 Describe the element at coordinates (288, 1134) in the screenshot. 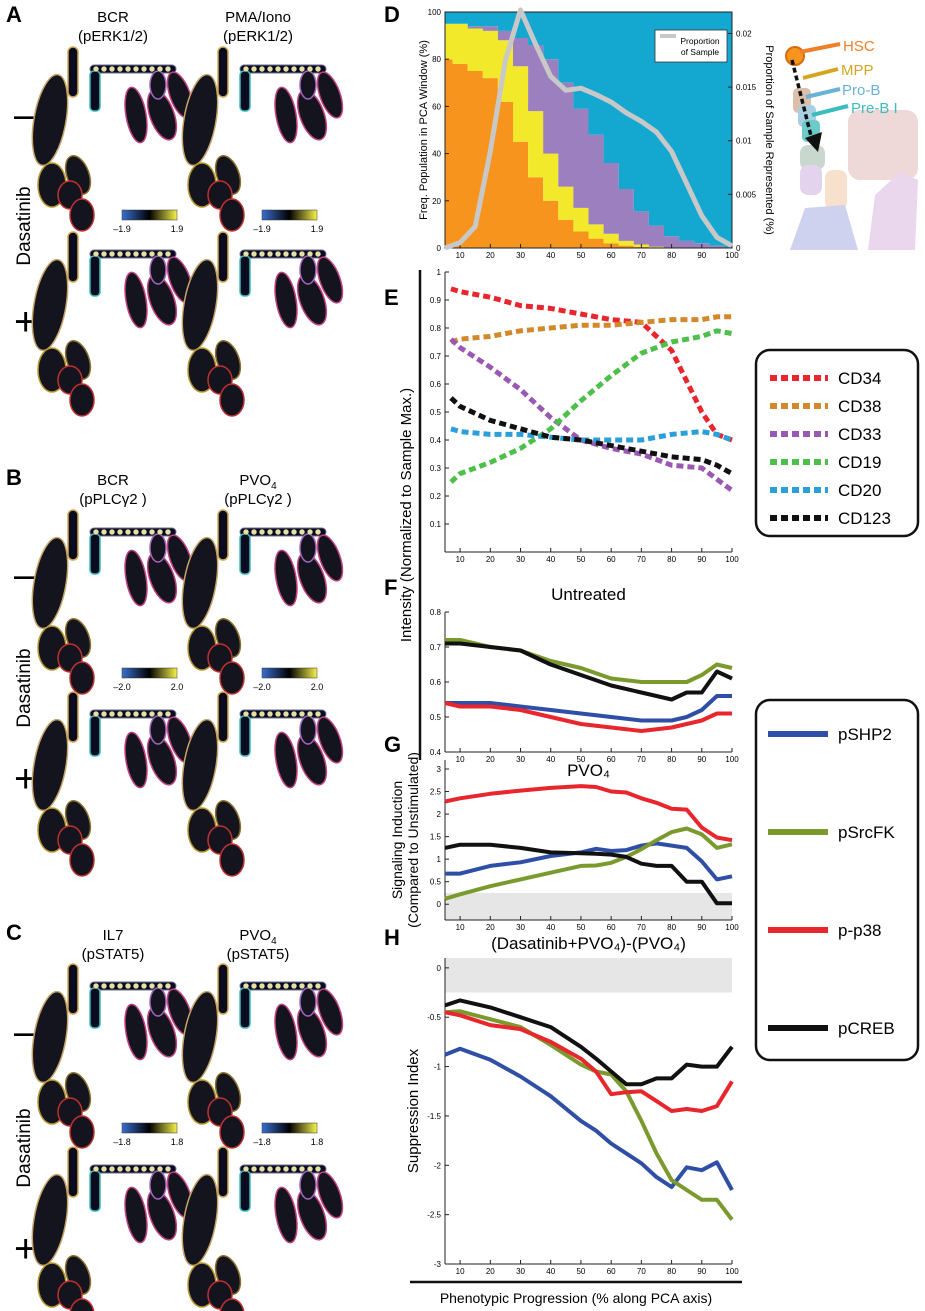

I see `scale-C-2: –1.8 1.8` at that location.